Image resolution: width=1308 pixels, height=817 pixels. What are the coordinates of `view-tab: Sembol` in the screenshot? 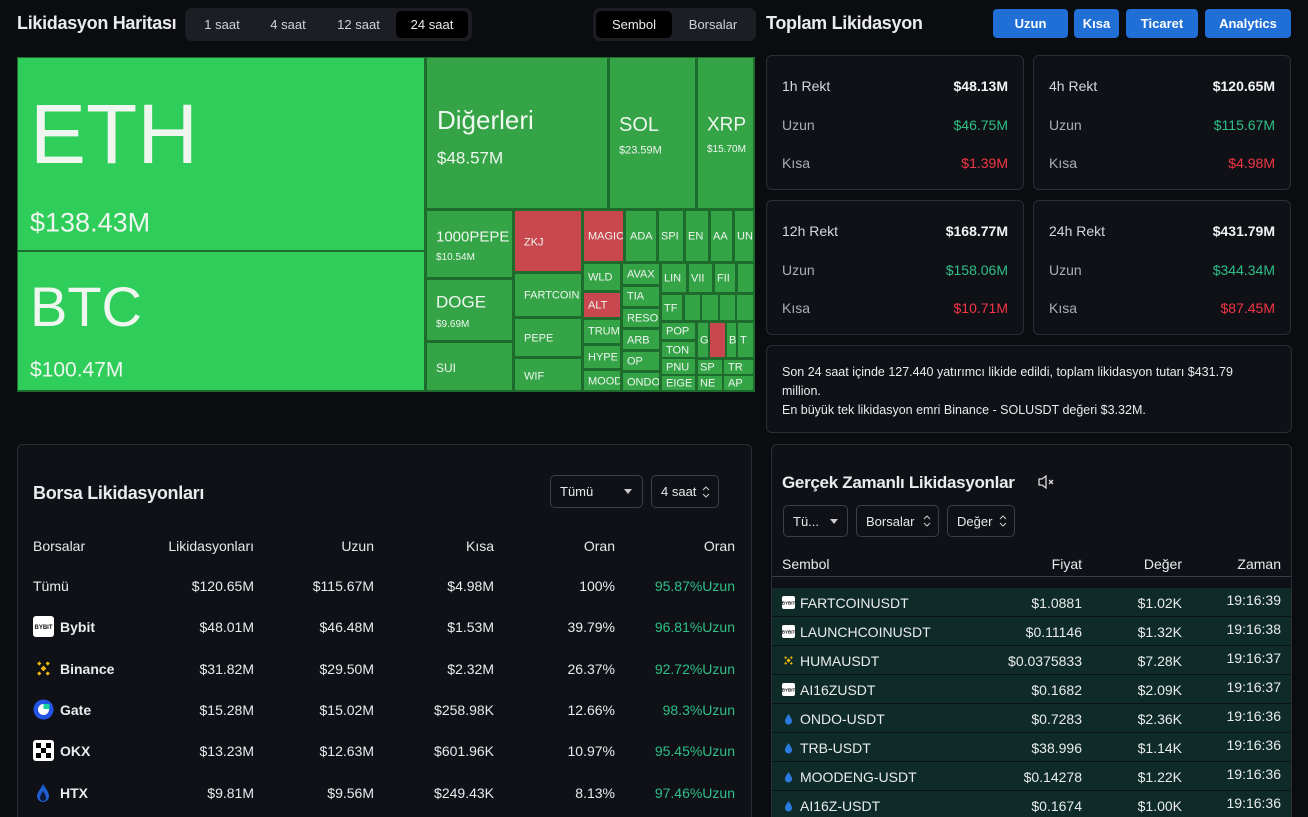 It's located at (634, 24).